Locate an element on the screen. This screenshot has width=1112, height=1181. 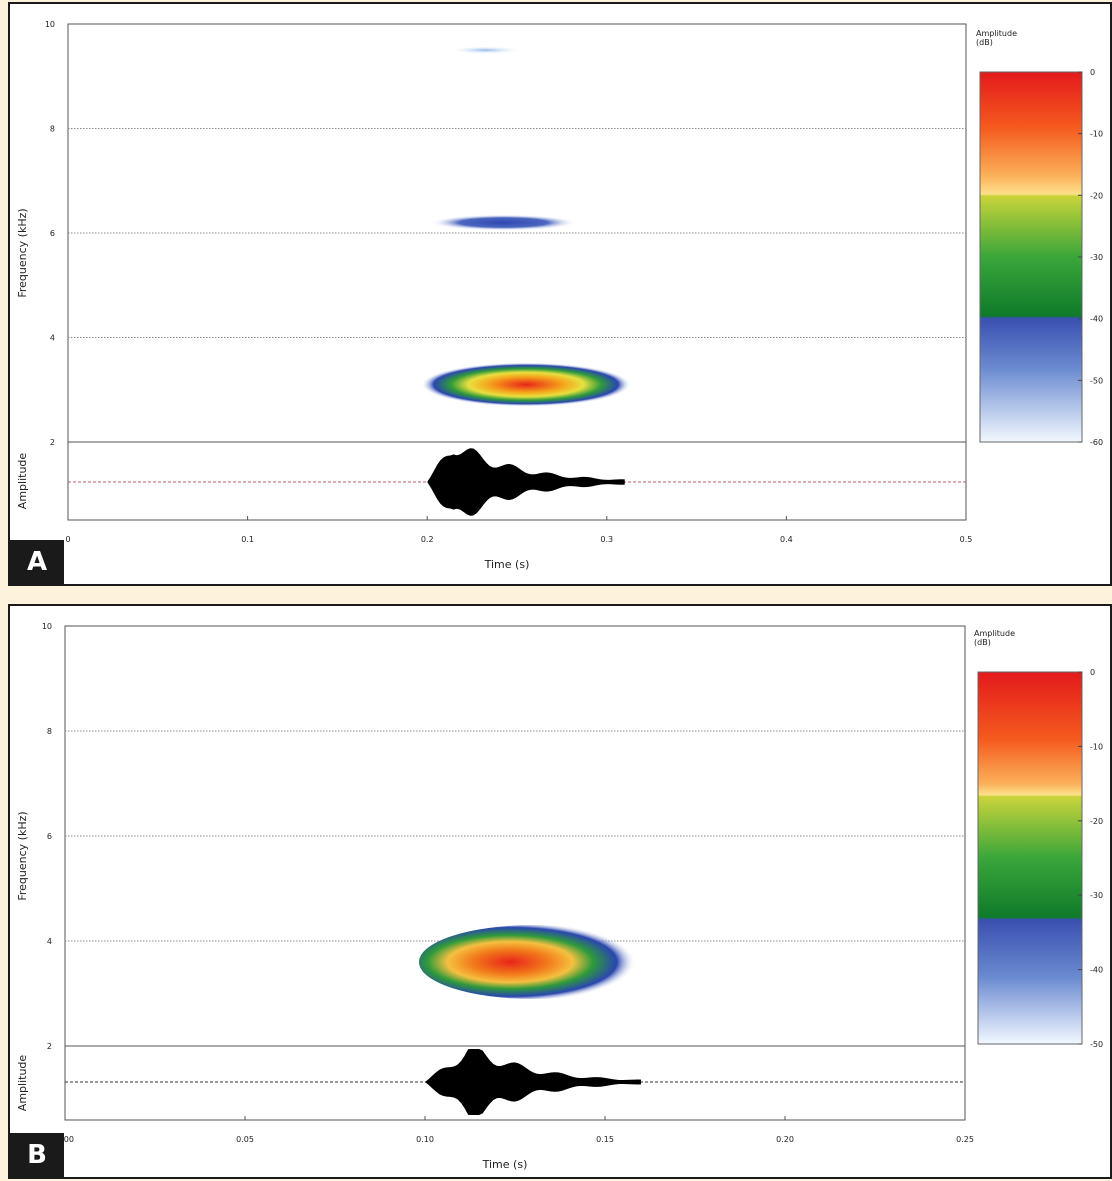
colorbar-tick-label: -60 is located at coordinates (1096, 442).